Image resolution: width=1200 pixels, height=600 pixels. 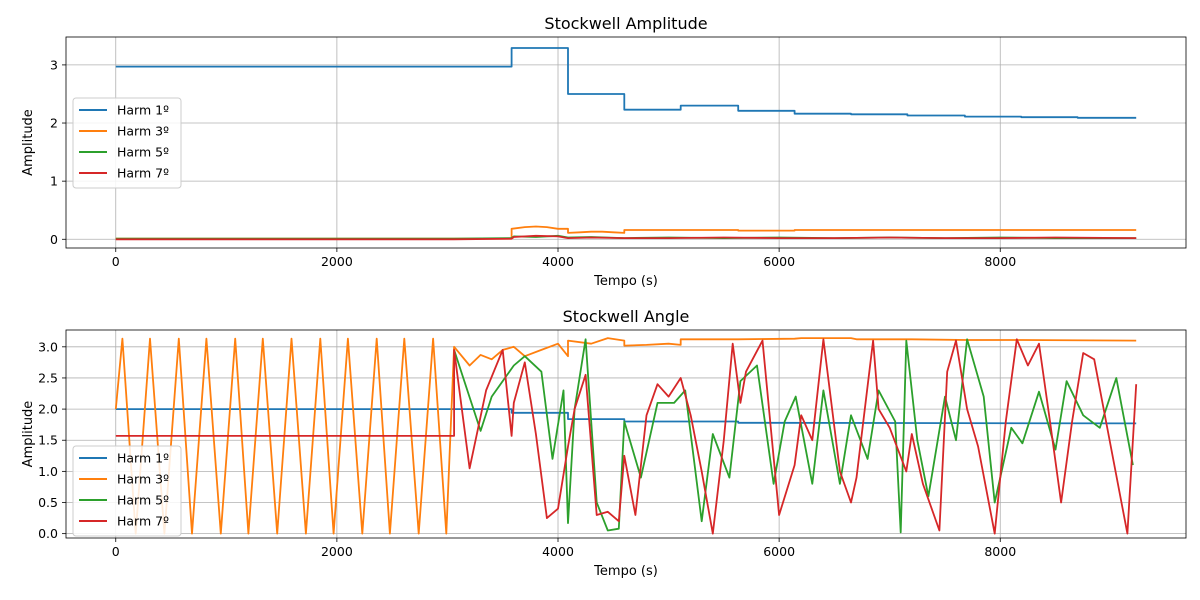 What do you see at coordinates (54, 64) in the screenshot?
I see `y-tick-label: 3` at bounding box center [54, 64].